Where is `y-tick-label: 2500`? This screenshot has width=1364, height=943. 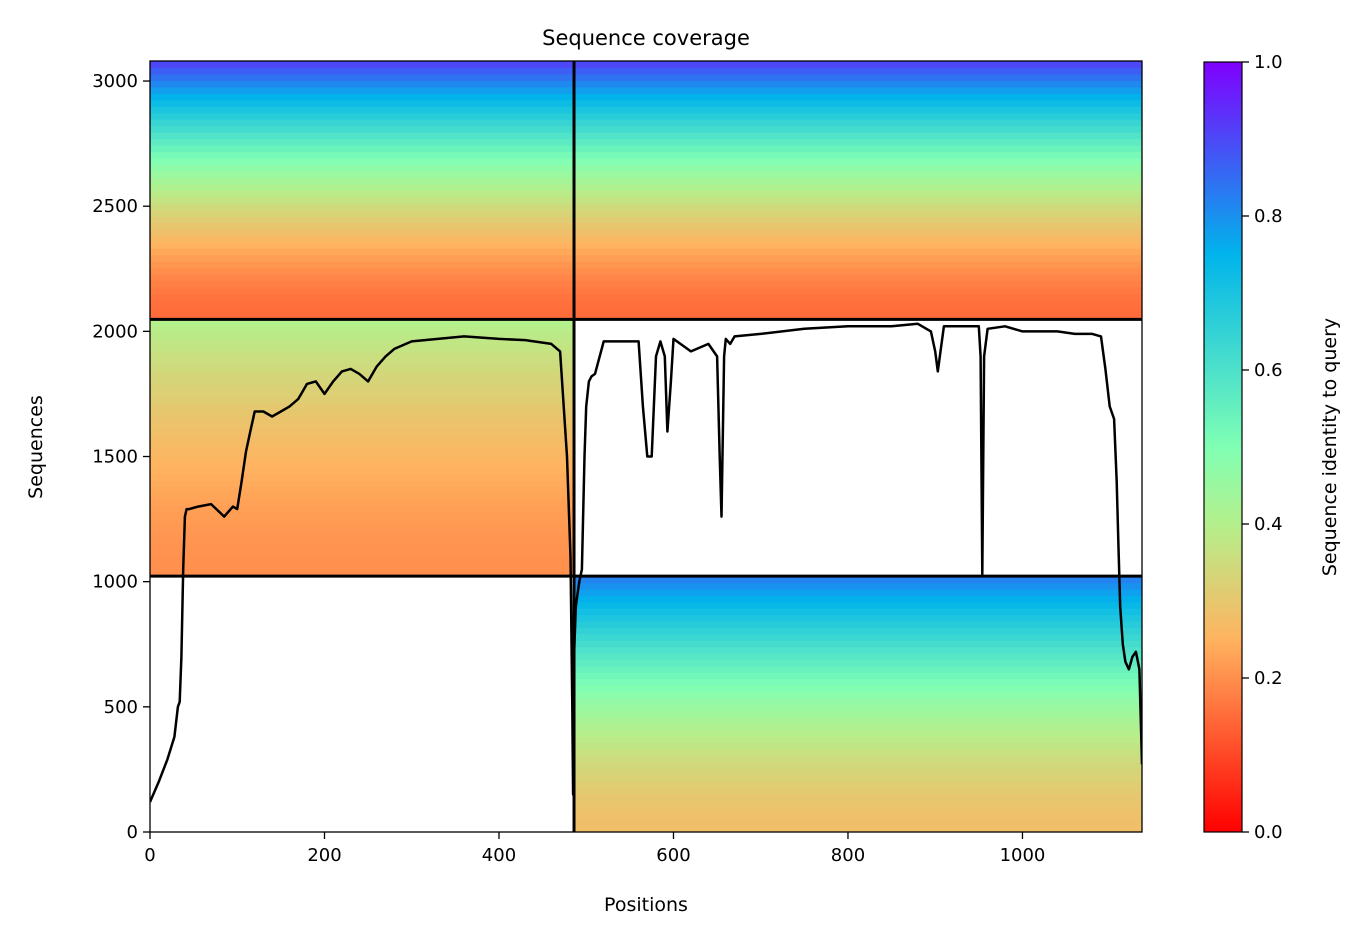 y-tick-label: 2500 is located at coordinates (115, 206).